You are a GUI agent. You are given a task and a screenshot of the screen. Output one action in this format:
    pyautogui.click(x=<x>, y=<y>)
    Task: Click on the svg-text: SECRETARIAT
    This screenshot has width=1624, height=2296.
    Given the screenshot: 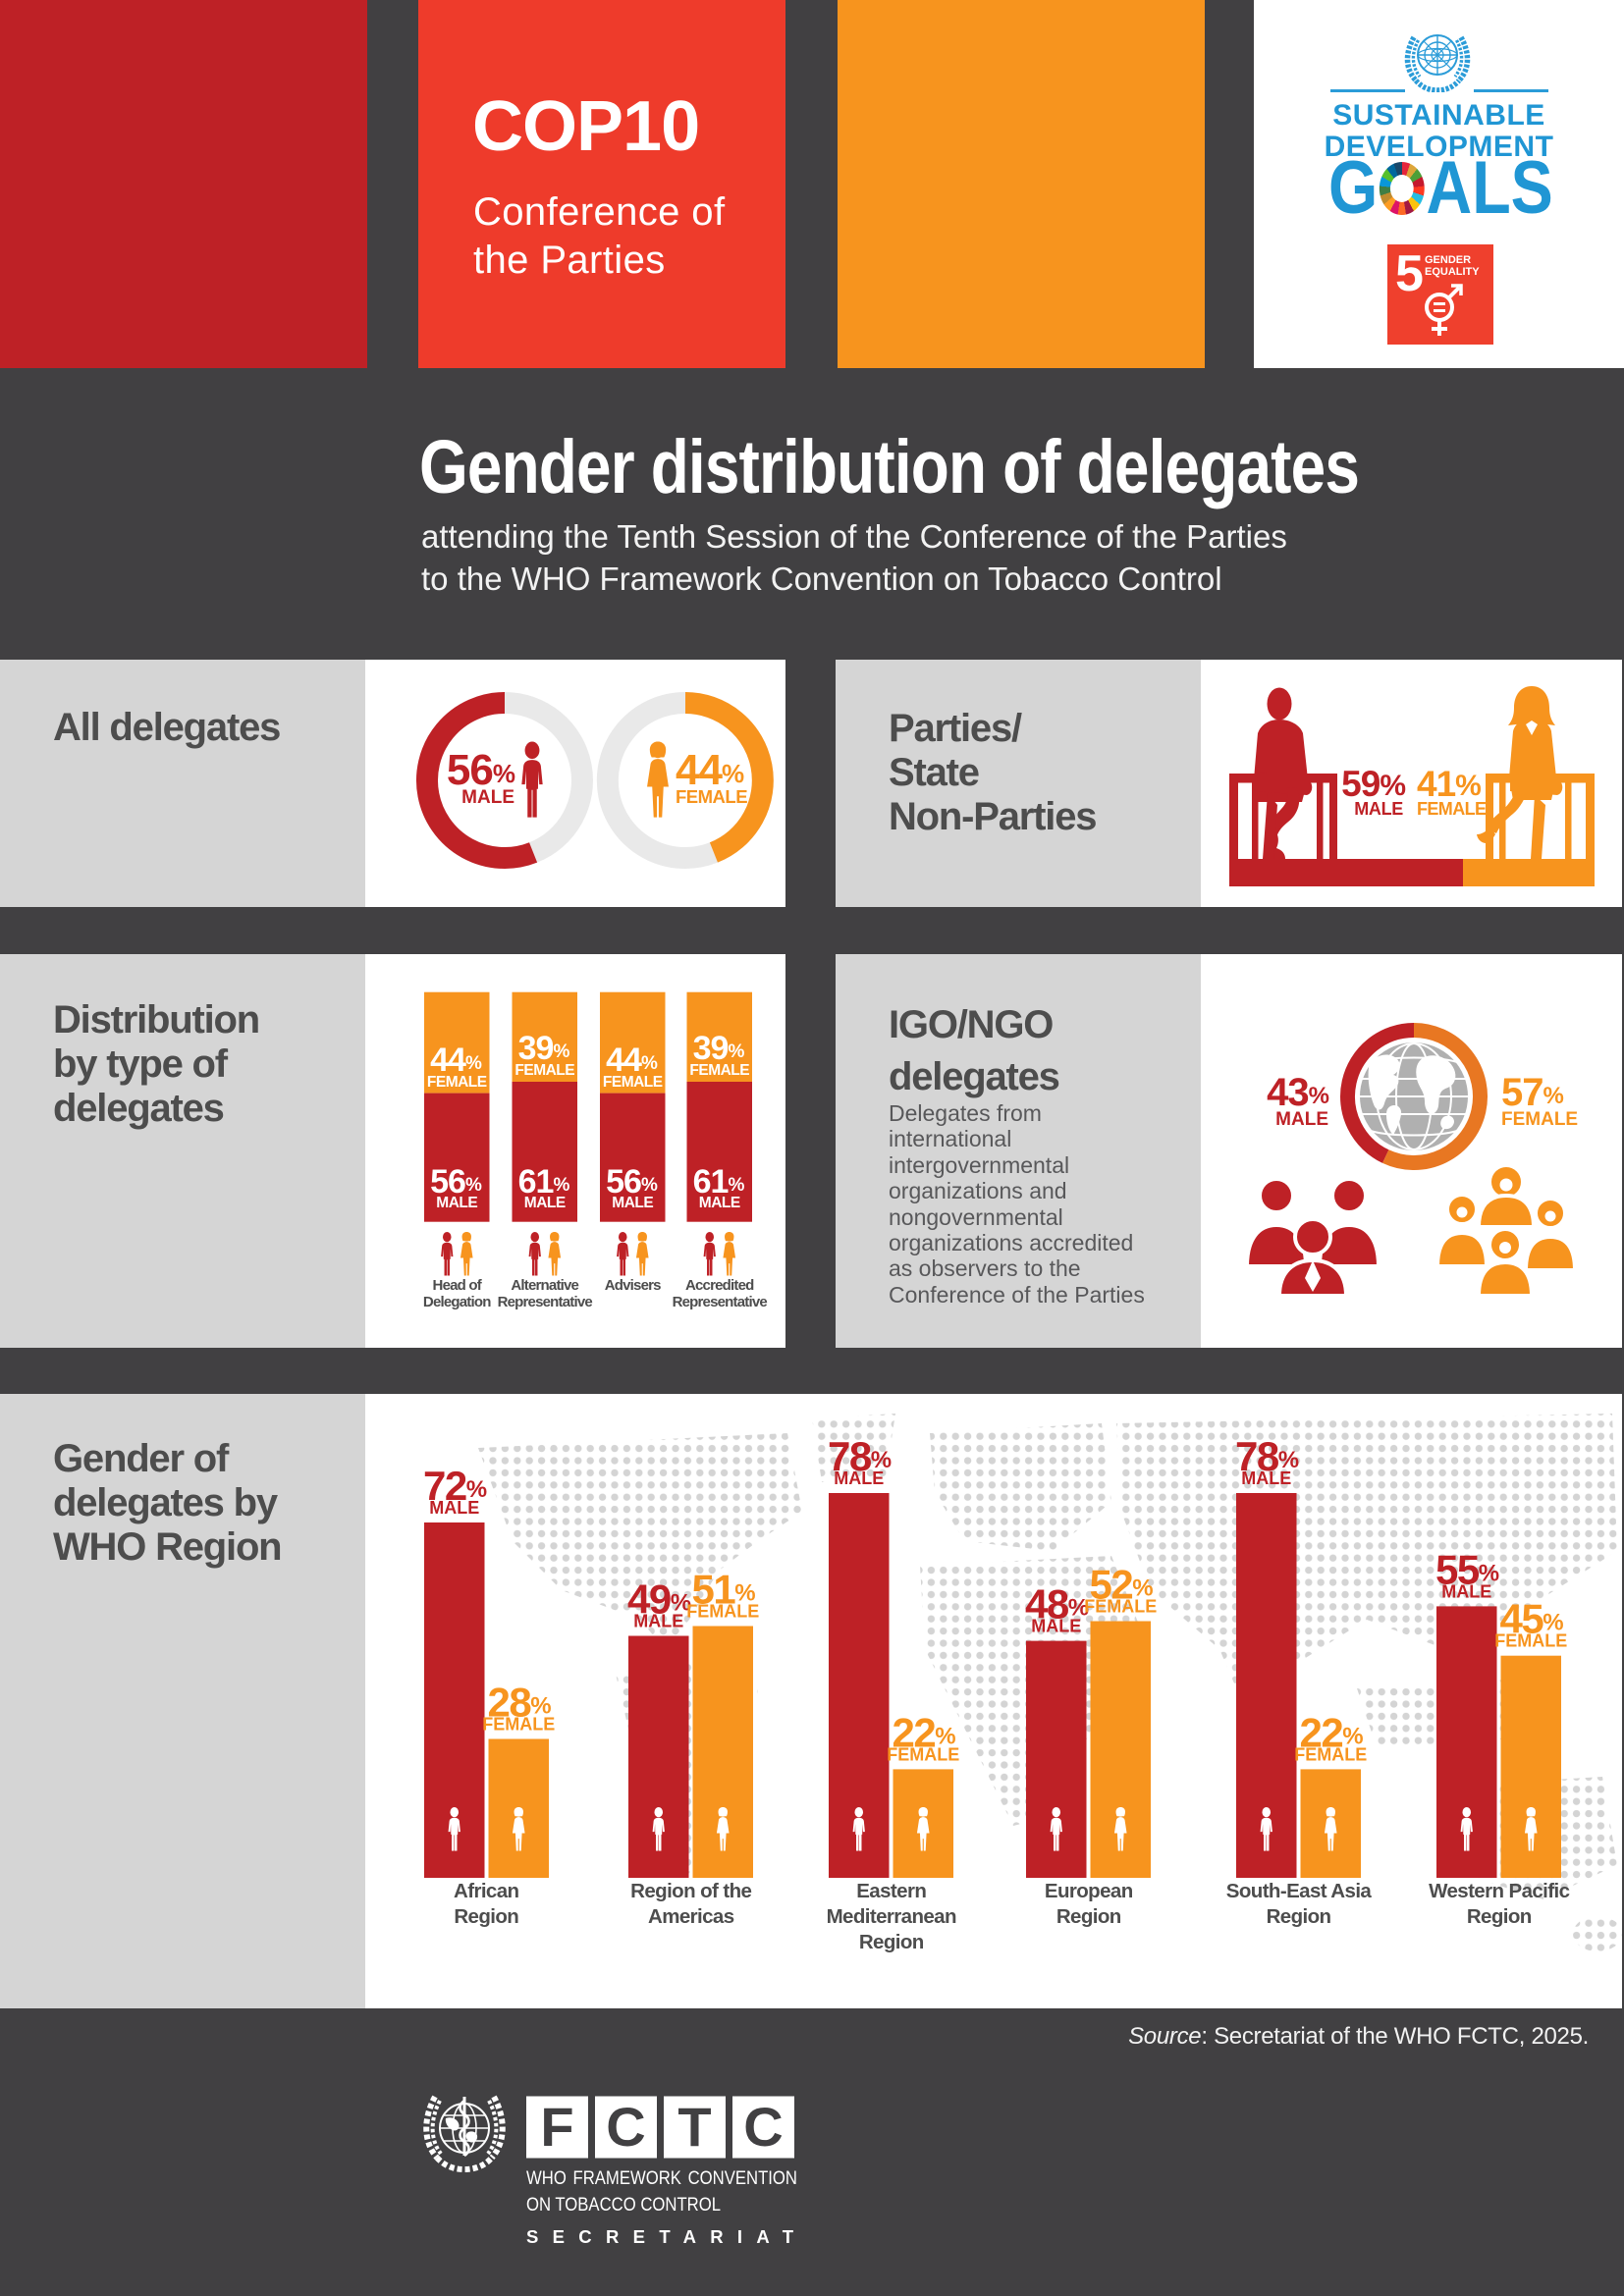 What is the action you would take?
    pyautogui.click(x=660, y=2237)
    